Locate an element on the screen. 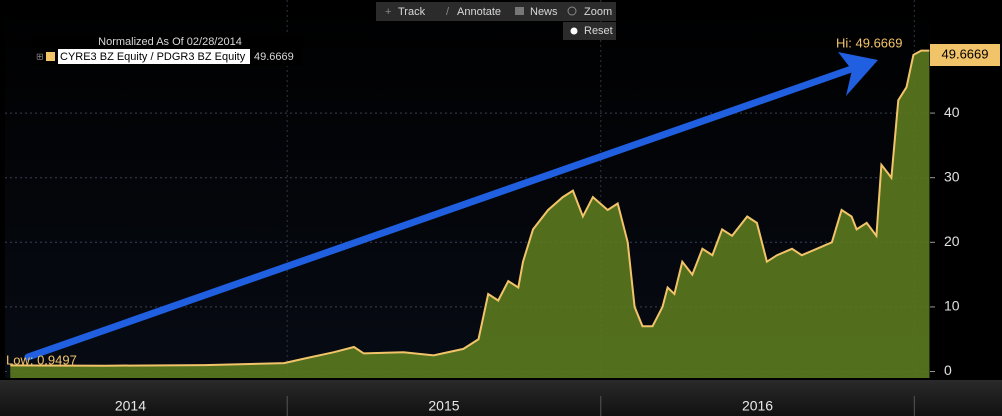 Image resolution: width=1002 pixels, height=416 pixels. y-tick-label: 10 is located at coordinates (952, 306).